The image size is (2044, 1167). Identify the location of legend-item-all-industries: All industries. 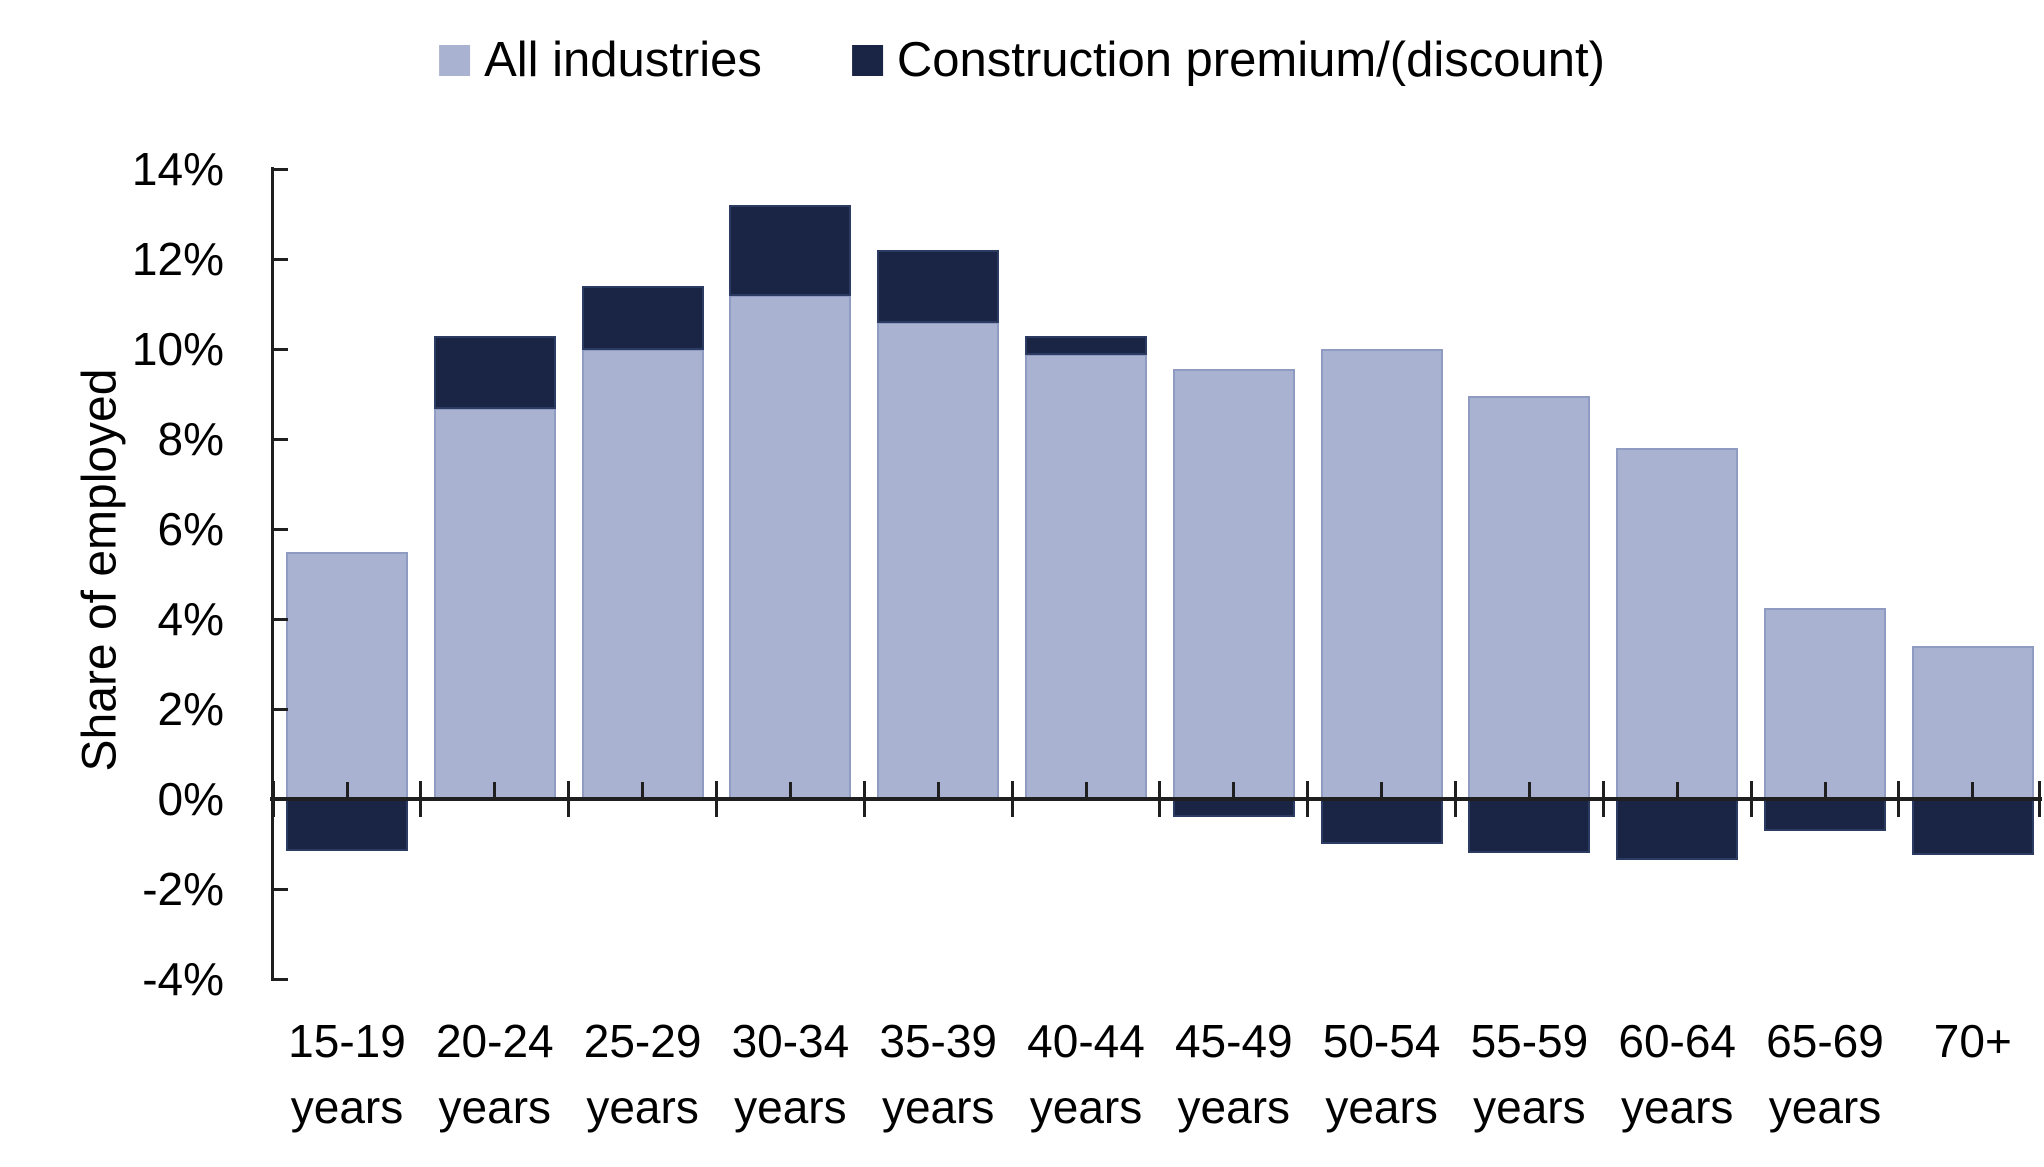
(600, 60).